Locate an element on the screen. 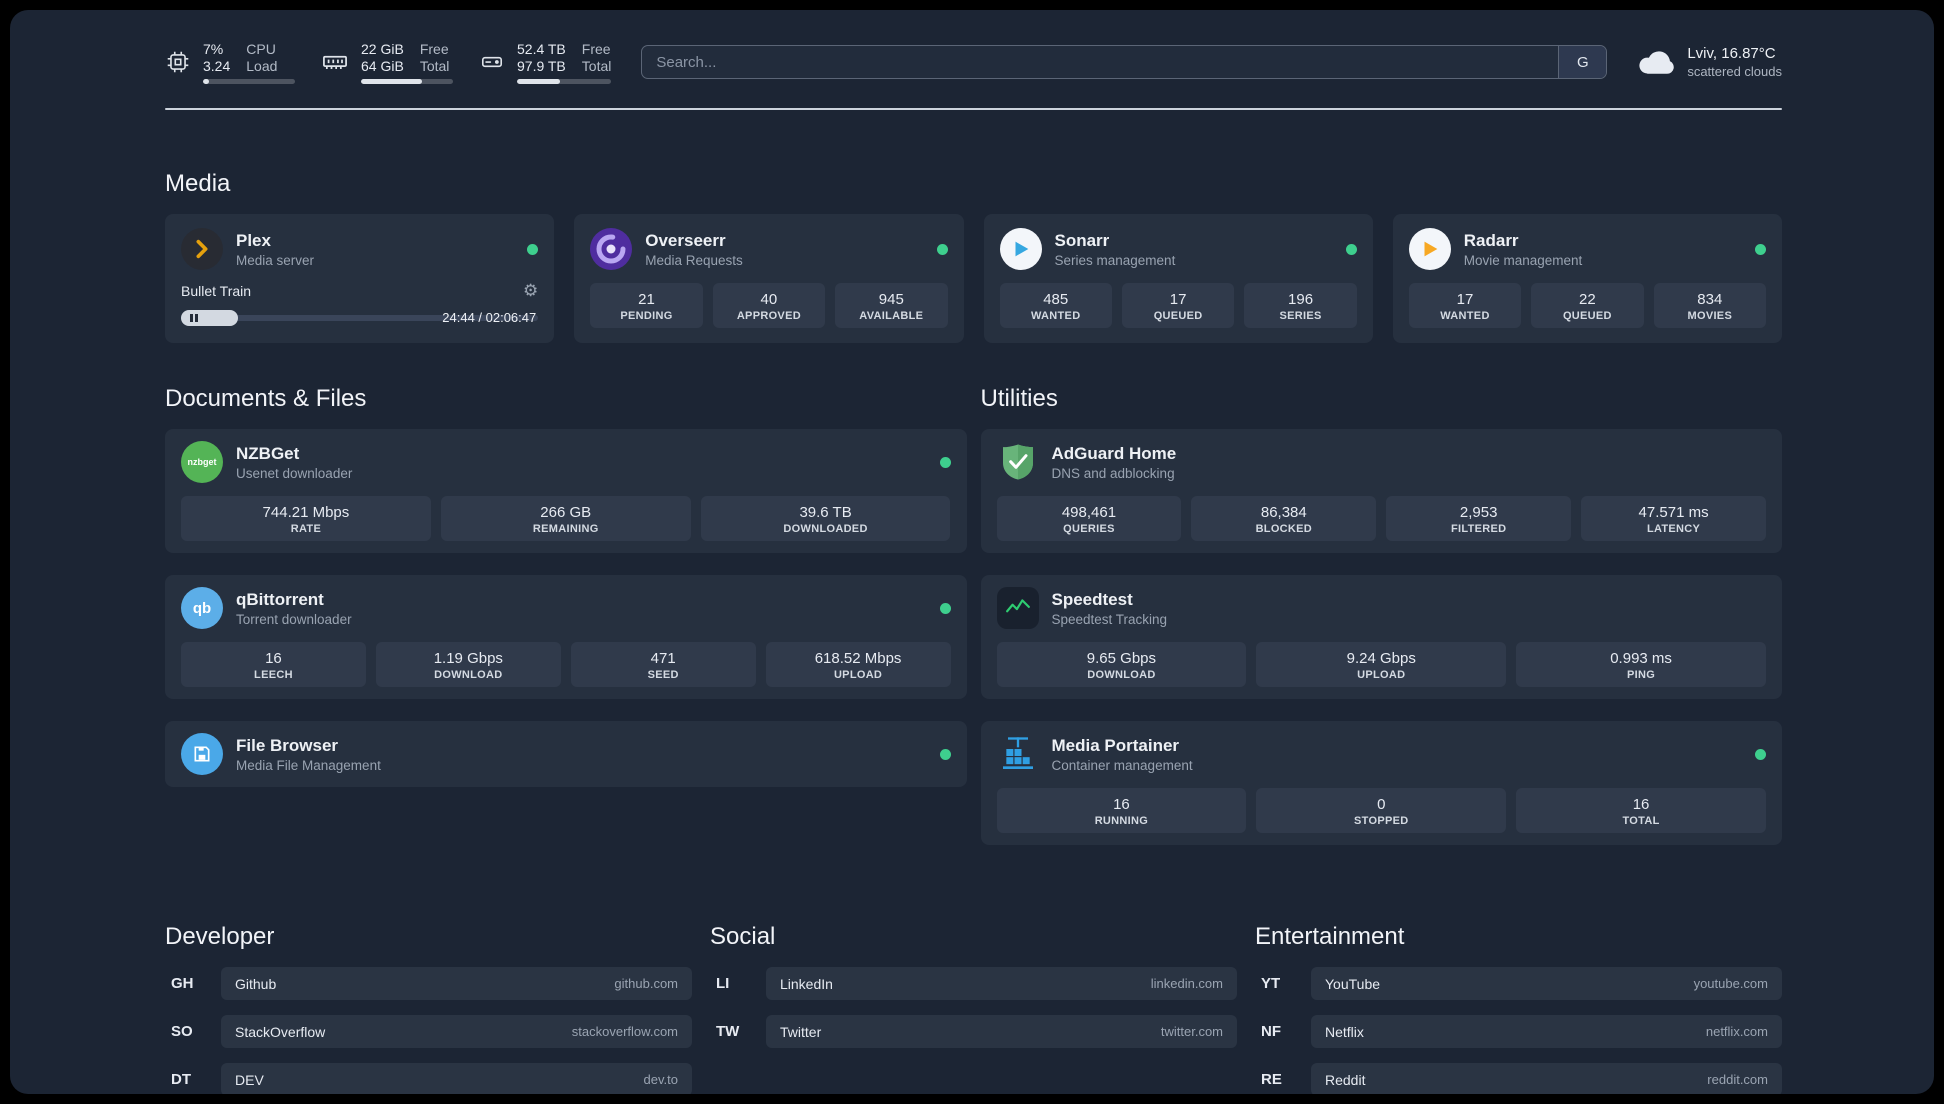  stat-tile: 485 WANTED is located at coordinates (1055, 305).